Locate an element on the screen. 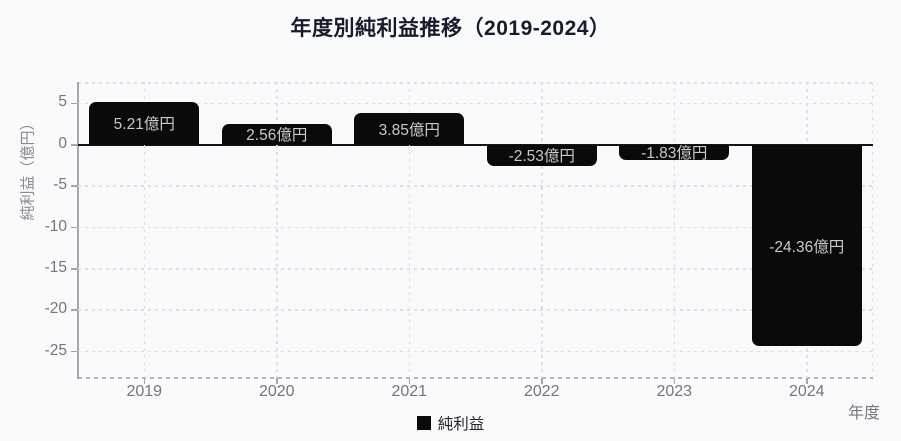 This screenshot has width=901, height=441. bar-2021: 3.85億円 is located at coordinates (409, 129).